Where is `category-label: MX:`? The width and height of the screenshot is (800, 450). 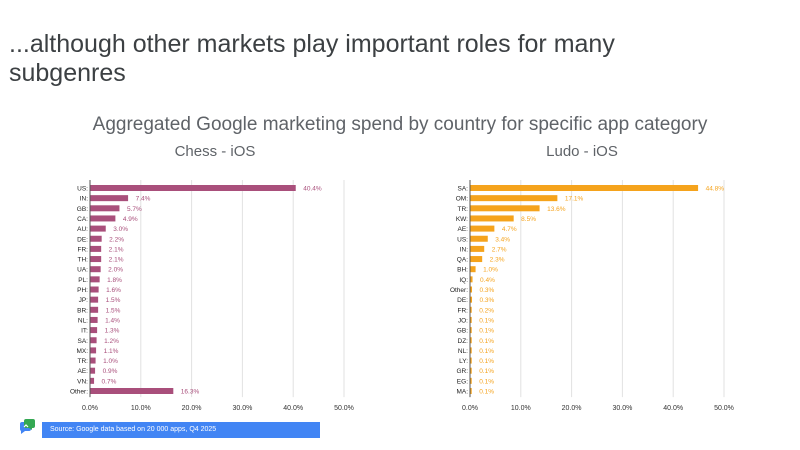 category-label: MX: is located at coordinates (82, 351).